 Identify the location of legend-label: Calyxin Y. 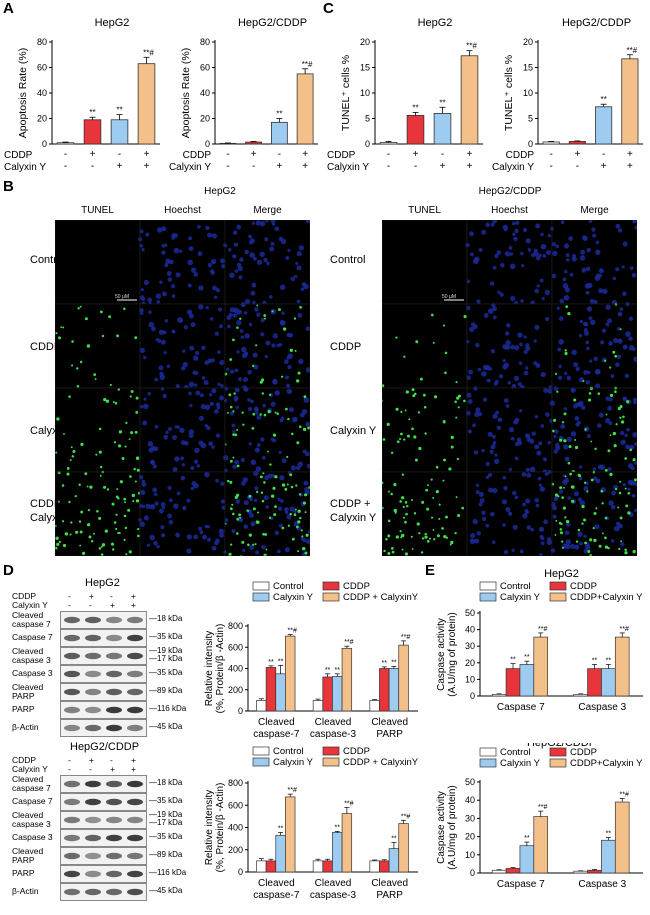
(293, 597).